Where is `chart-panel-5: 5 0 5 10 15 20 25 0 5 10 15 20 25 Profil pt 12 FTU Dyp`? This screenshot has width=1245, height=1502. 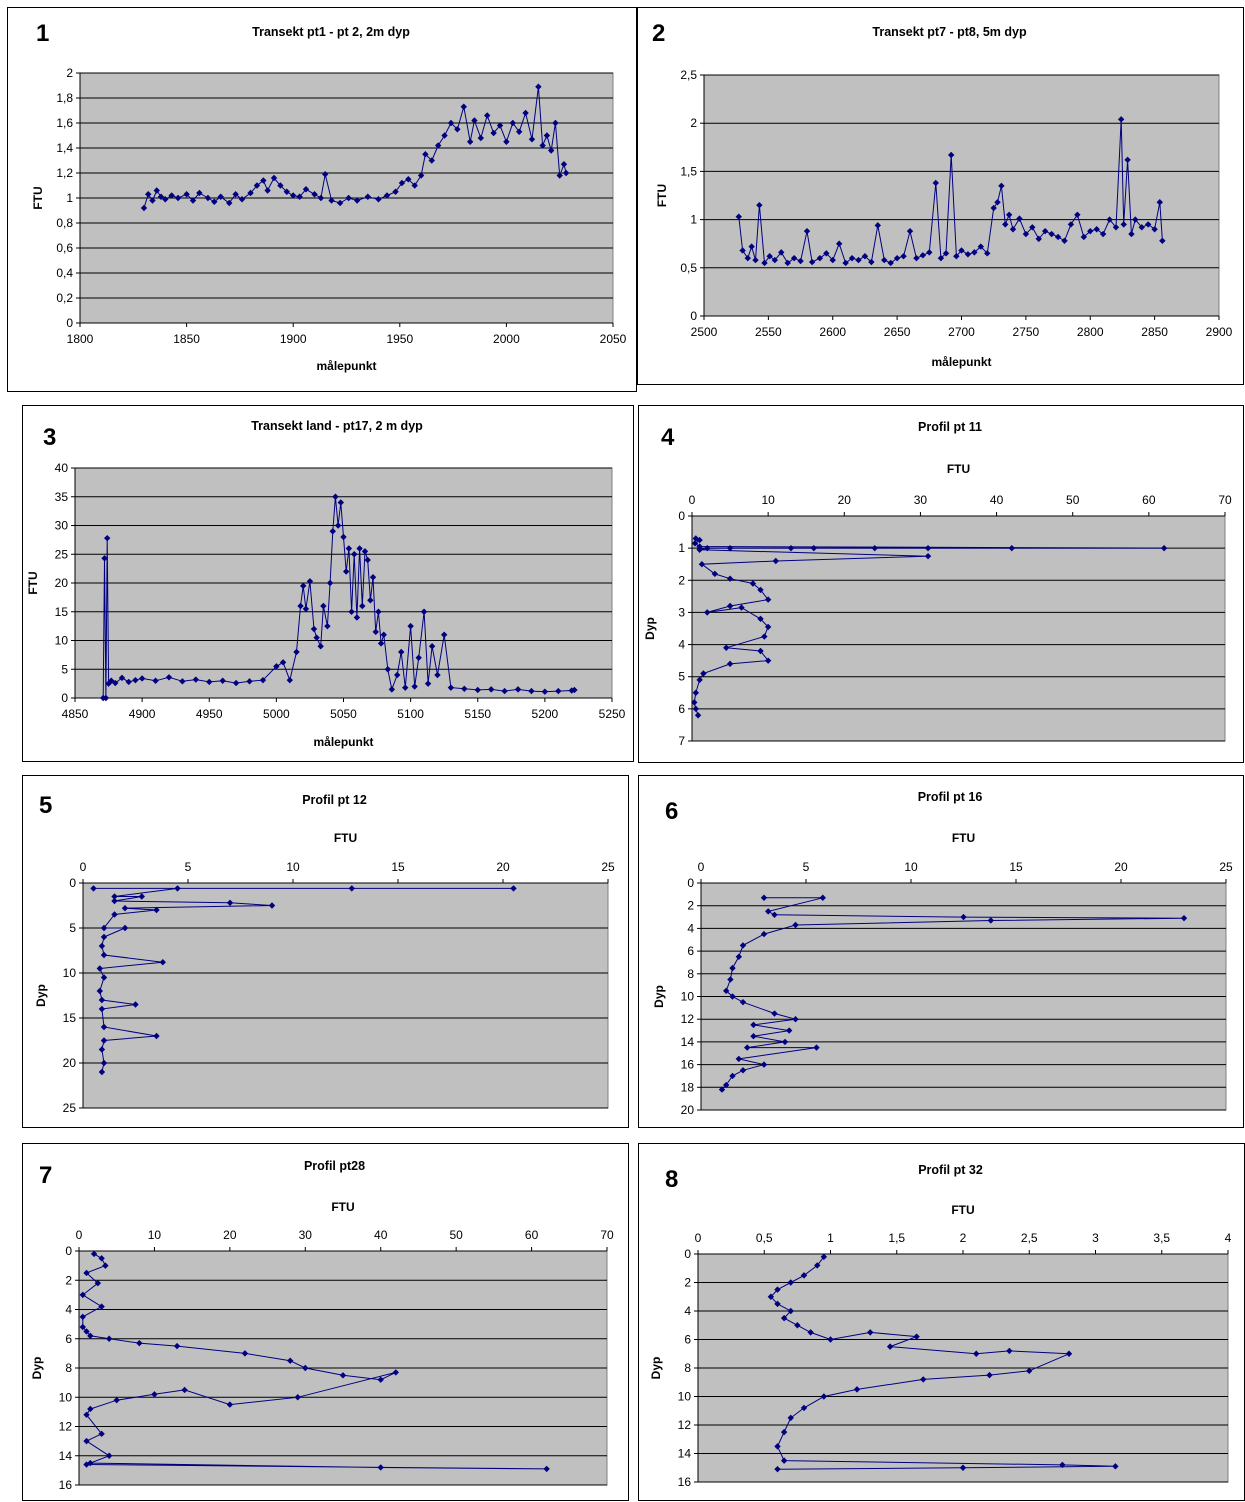
chart-panel-5: 5 0 5 10 15 20 25 0 5 10 15 20 25 Profil pt 12 FTU Dyp is located at coordinates (325, 951).